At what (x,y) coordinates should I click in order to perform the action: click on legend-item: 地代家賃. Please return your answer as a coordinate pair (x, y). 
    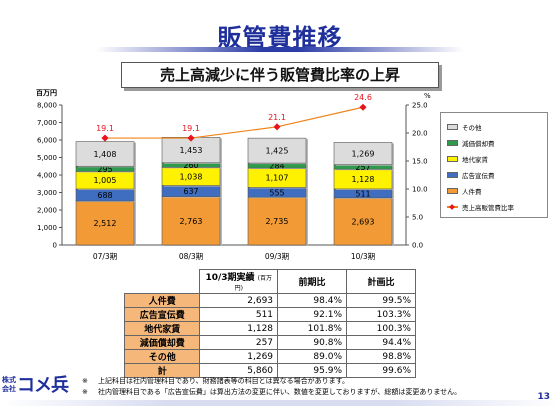
    Looking at the image, I should click on (467, 159).